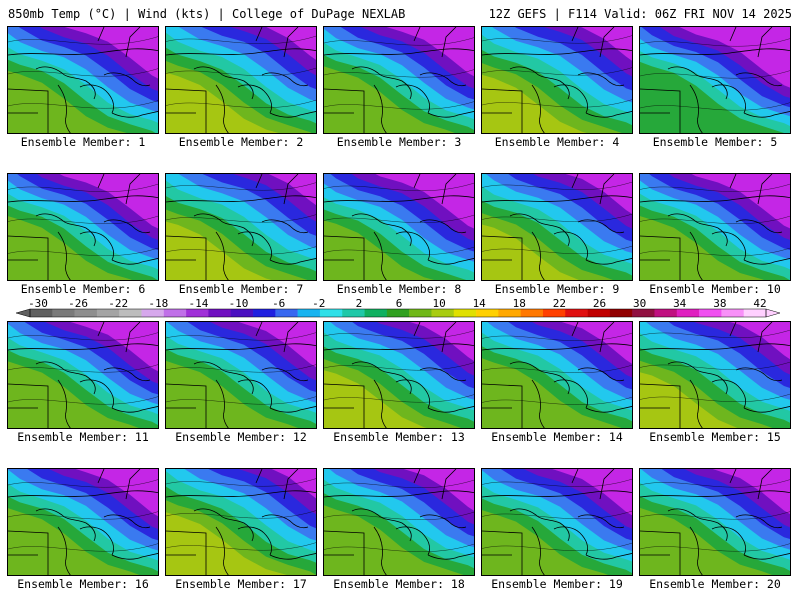 This screenshot has width=800, height=600. Describe the element at coordinates (599, 303) in the screenshot. I see `colorbar-tick-label: 26` at that location.